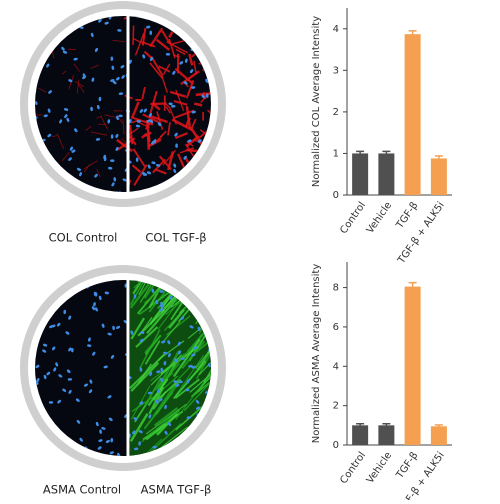 This screenshot has height=504, width=500. Describe the element at coordinates (316, 354) in the screenshot. I see `y-axis-label: Normalized ASMA Average Intensity` at that location.